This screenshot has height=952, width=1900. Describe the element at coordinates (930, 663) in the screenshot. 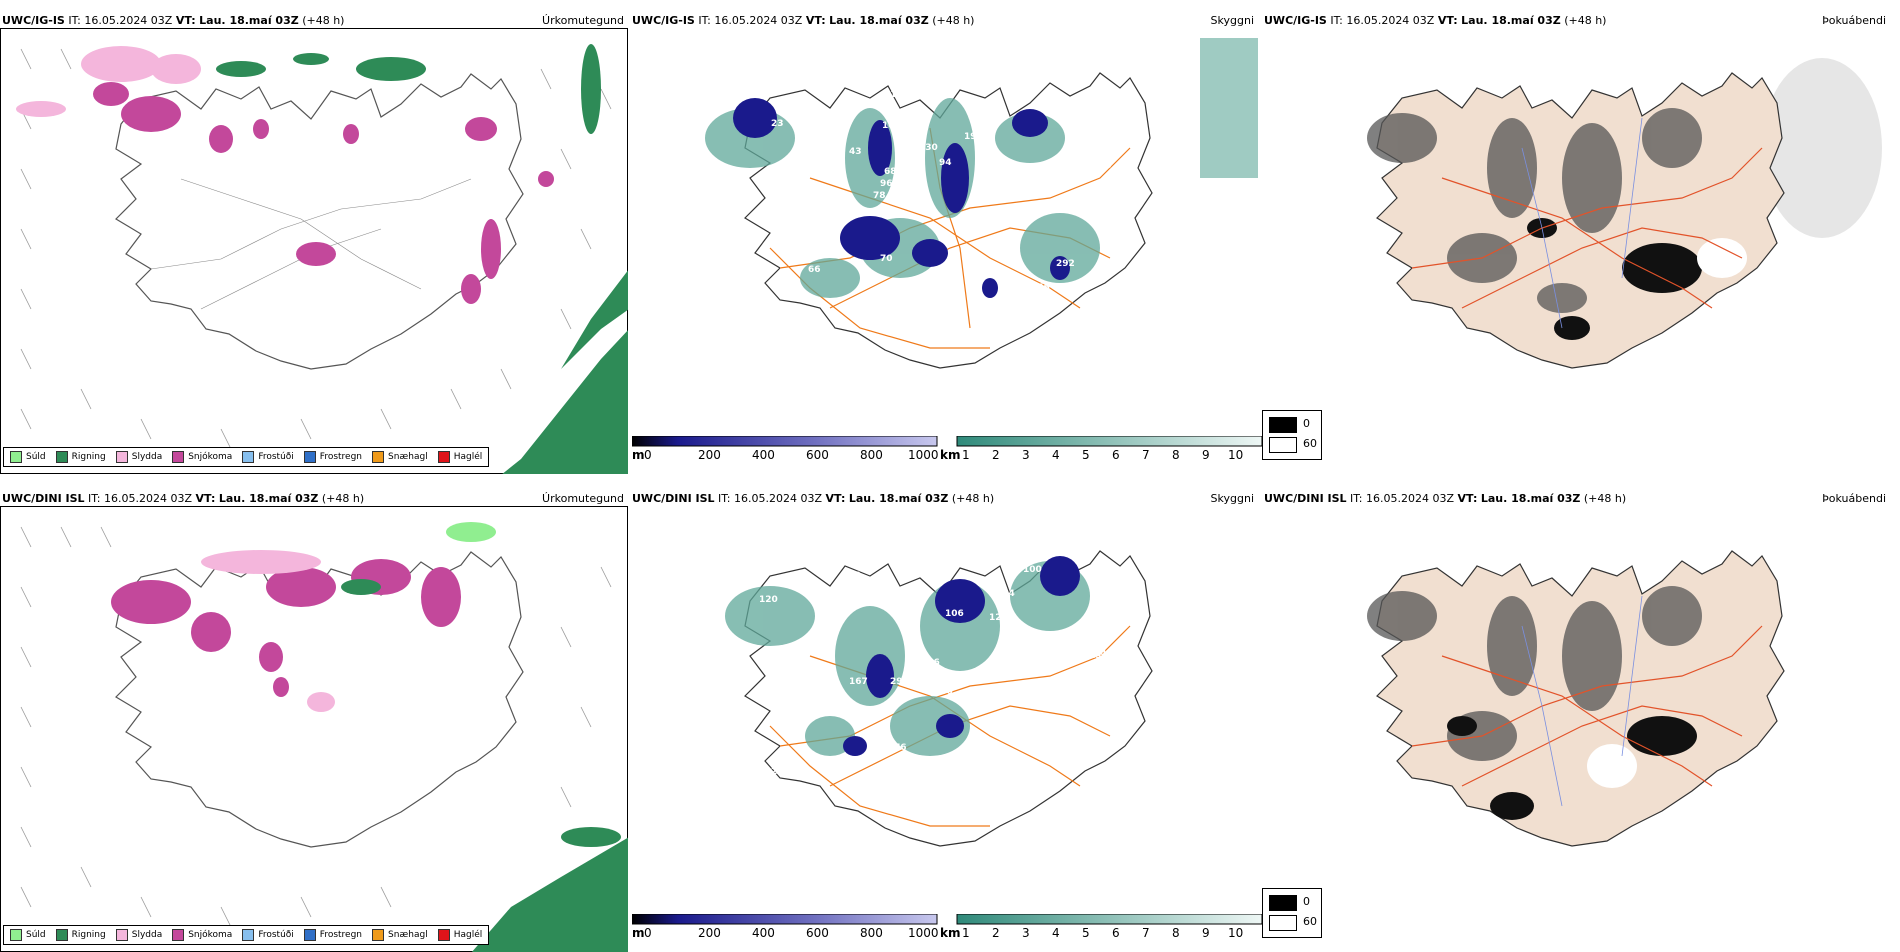

I see `cloud-base-label: 286` at that location.